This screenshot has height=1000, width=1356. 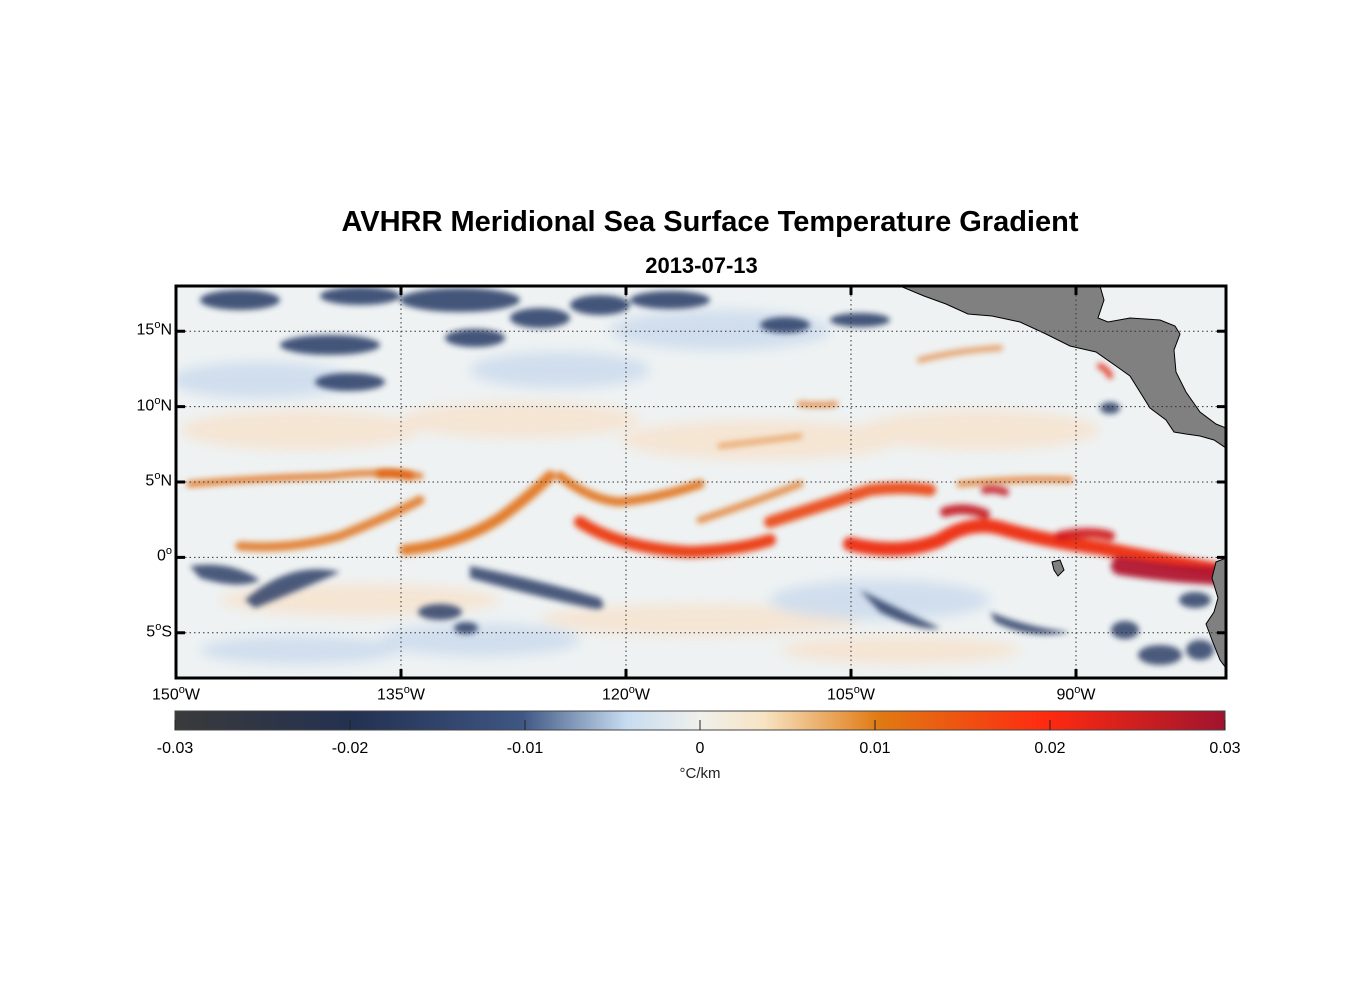 I want to click on lon-tick-label: 150oW, so click(x=176, y=694).